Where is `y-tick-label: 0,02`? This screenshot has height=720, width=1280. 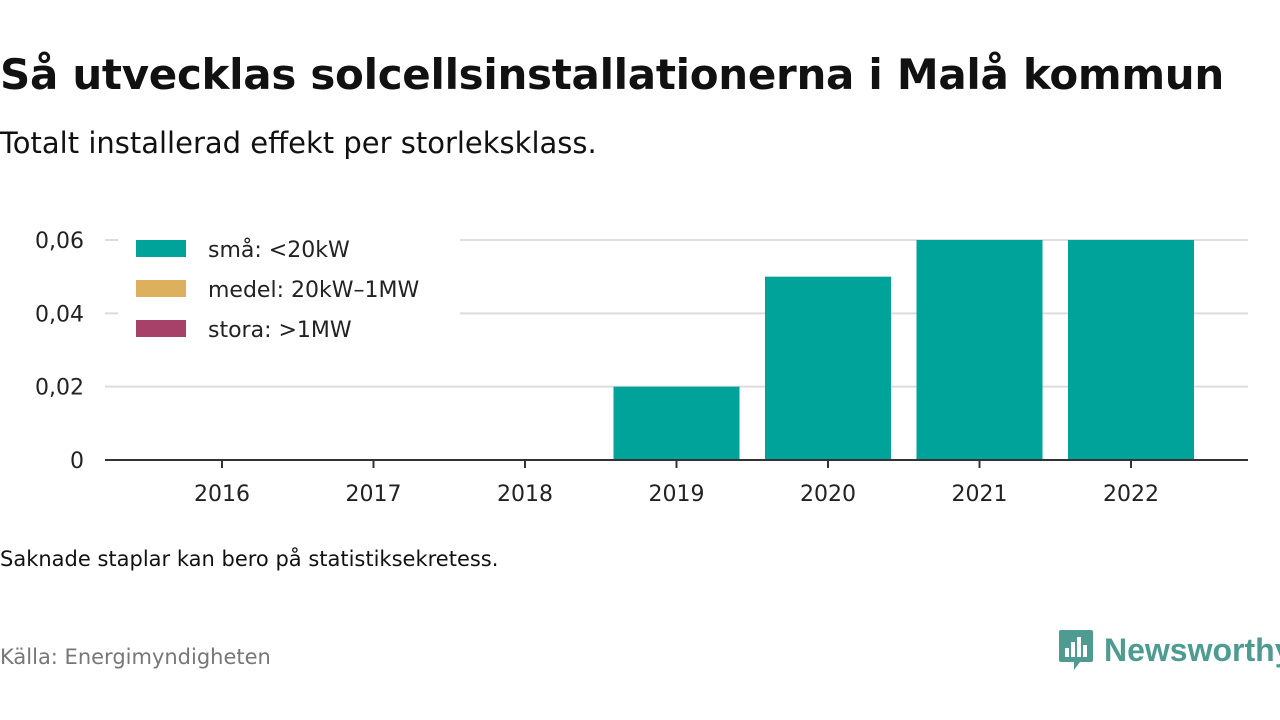 y-tick-label: 0,02 is located at coordinates (59, 388).